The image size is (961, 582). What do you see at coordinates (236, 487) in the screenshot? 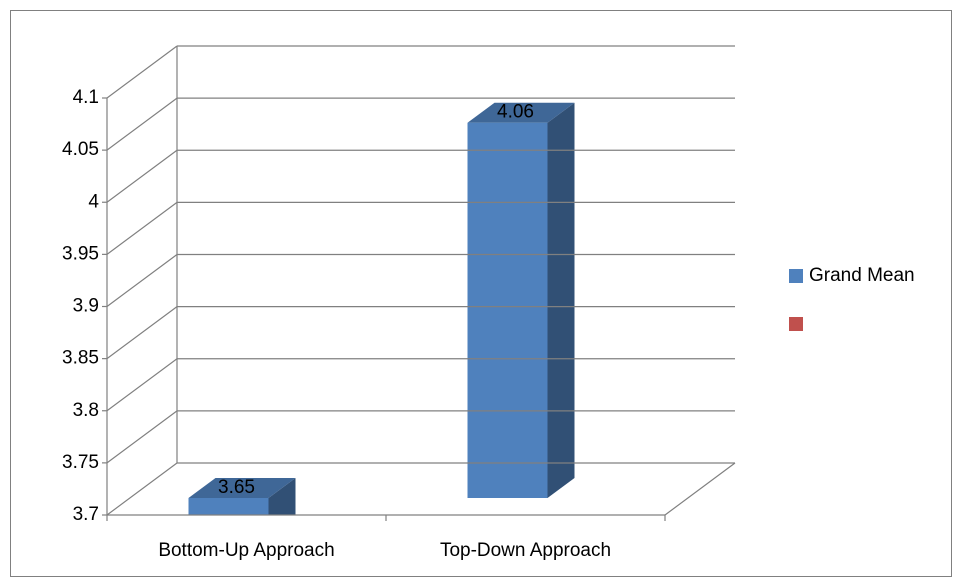
I see `data-label: 3.65` at bounding box center [236, 487].